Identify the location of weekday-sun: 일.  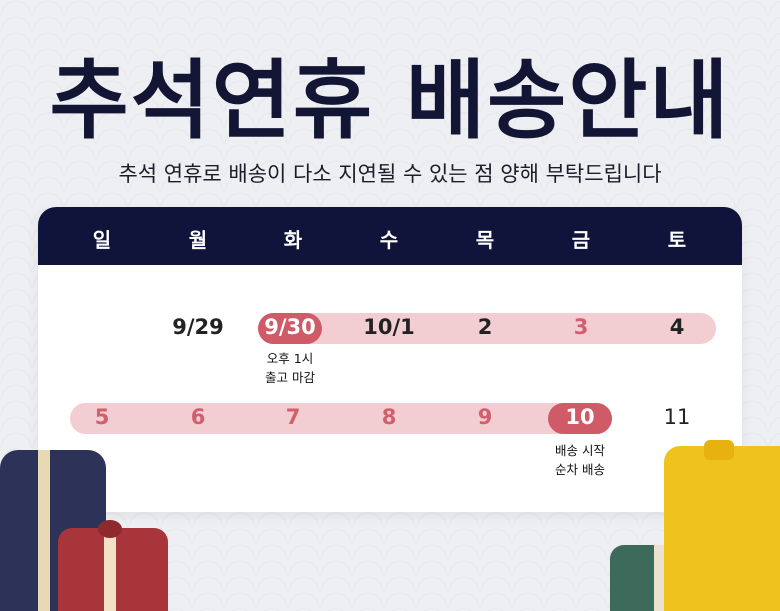
(102, 240).